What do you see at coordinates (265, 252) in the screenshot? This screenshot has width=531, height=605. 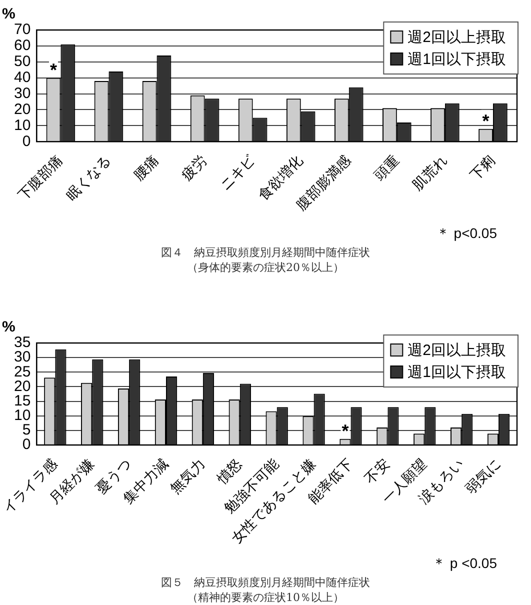 I see `text: 図４ 納豆摂取頻度別月経期間中随伴症状` at bounding box center [265, 252].